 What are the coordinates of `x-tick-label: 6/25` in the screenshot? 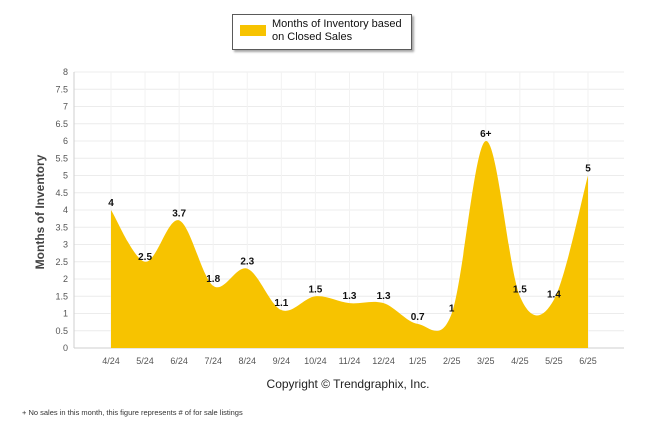 It's located at (588, 361).